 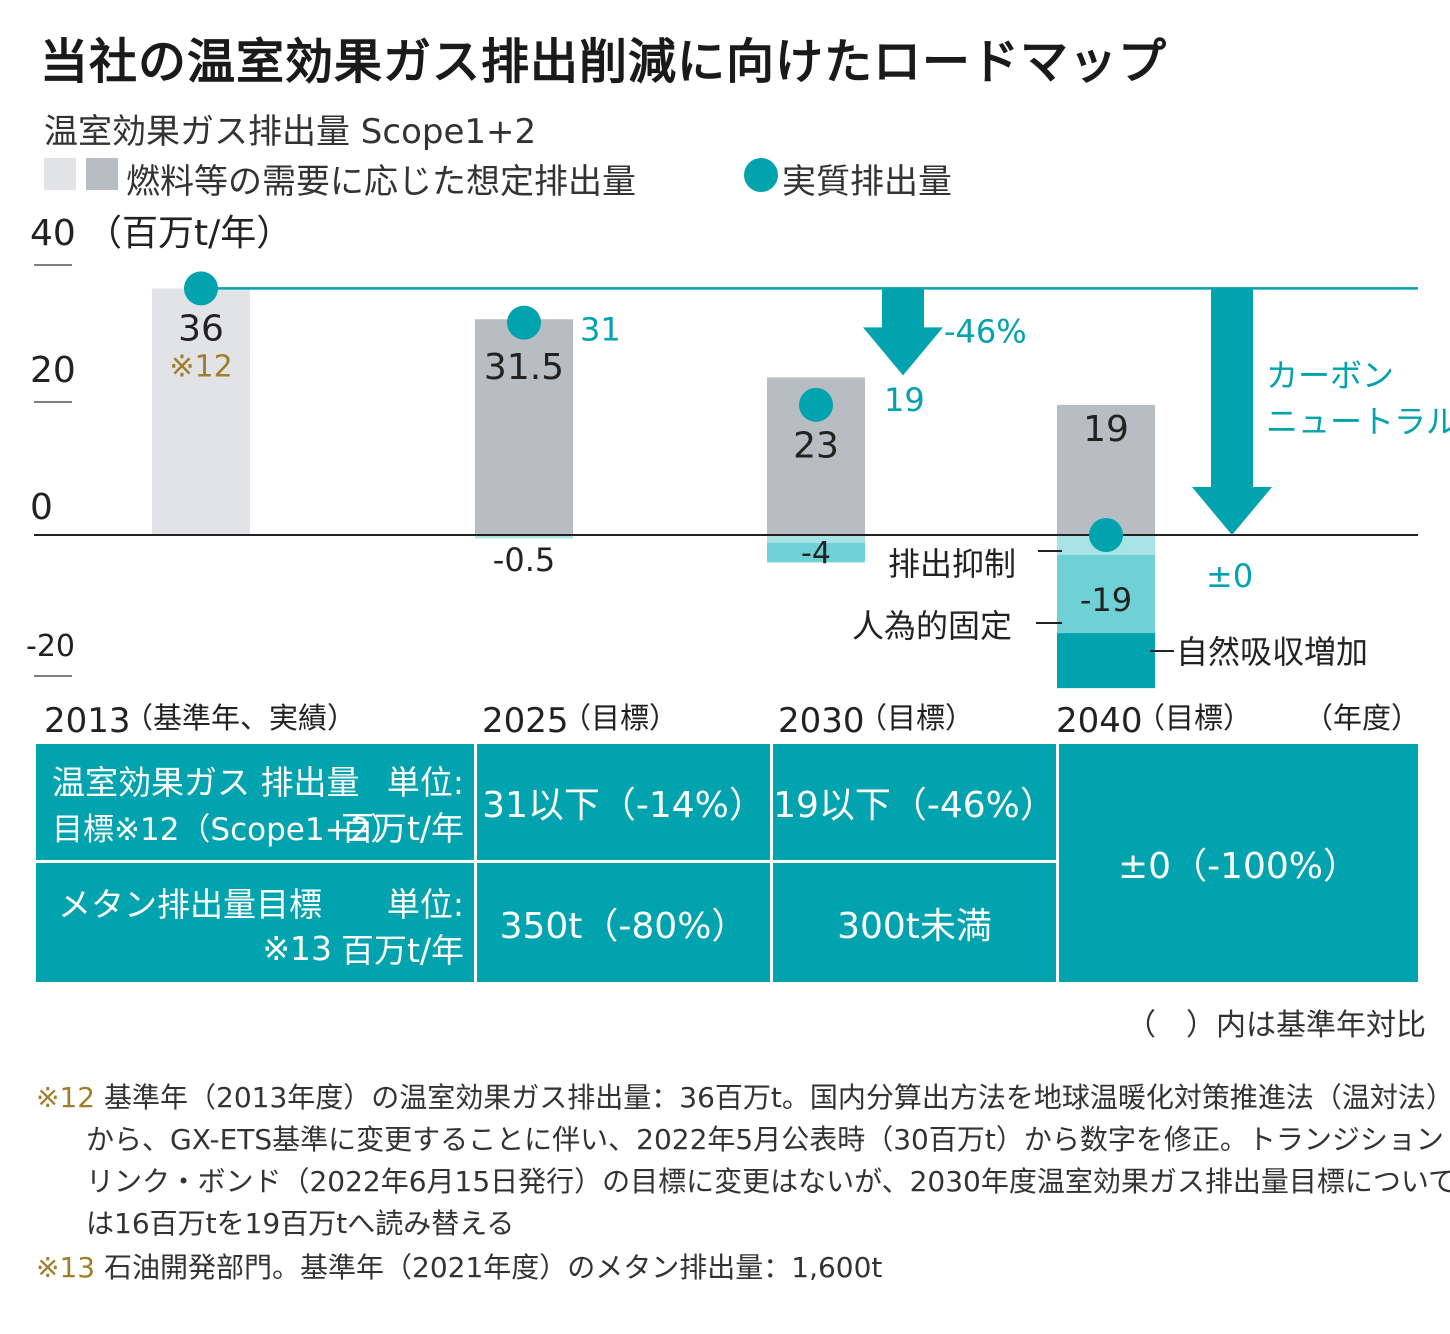 What do you see at coordinates (604, 62) in the screenshot?
I see `page-title: 当社の温室効果ガス排出削減に向けたロードマップ` at bounding box center [604, 62].